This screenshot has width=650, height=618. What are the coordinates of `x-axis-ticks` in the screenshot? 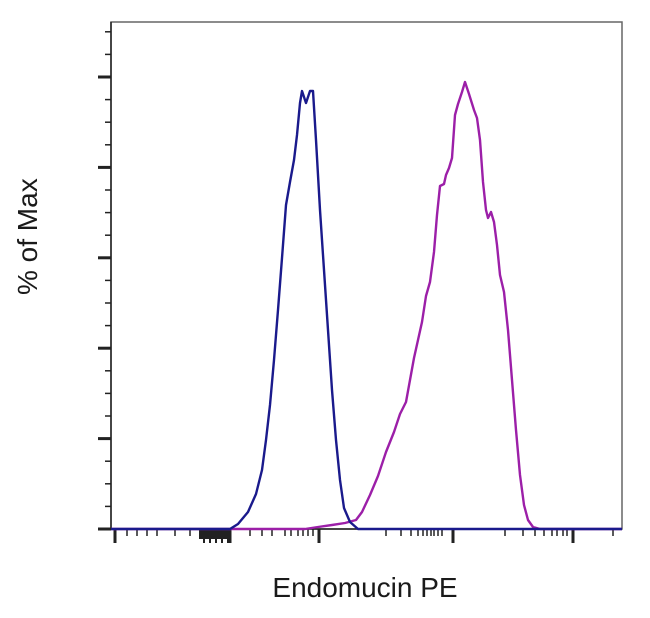 It's located at (363, 536).